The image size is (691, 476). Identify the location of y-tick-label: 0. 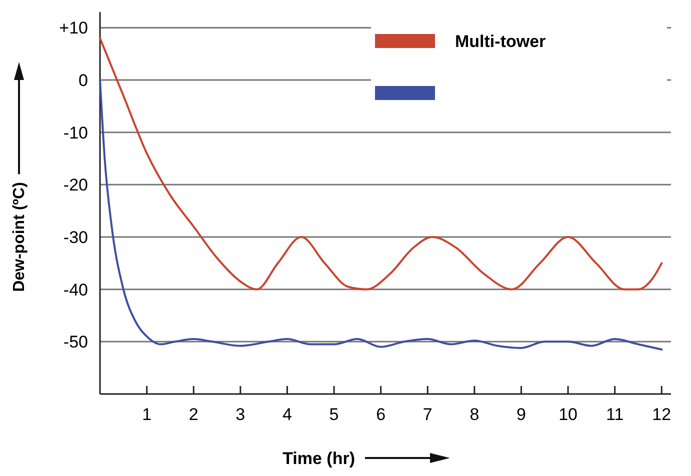
(83, 80).